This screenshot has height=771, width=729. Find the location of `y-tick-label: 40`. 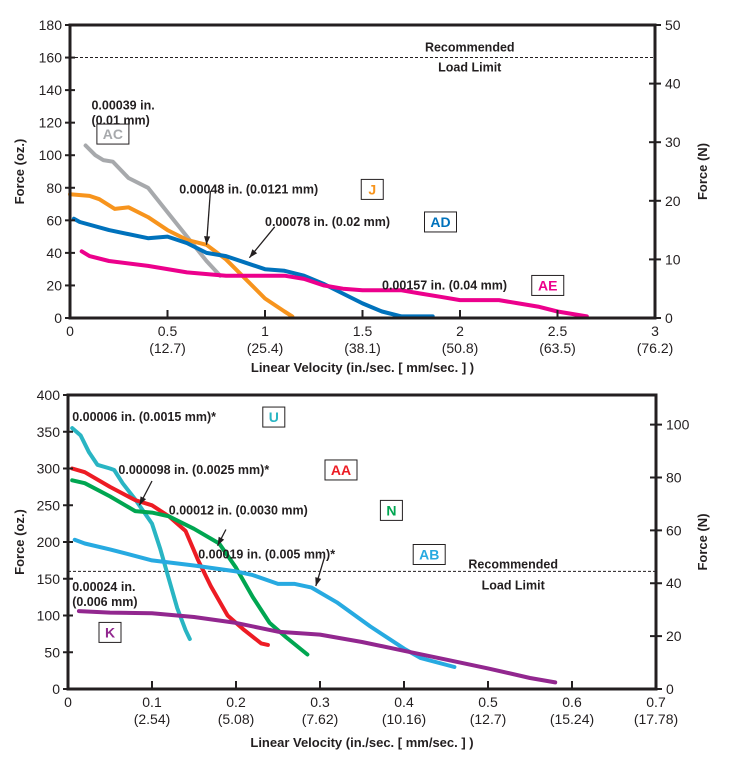

y-tick-label: 40 is located at coordinates (54, 253).